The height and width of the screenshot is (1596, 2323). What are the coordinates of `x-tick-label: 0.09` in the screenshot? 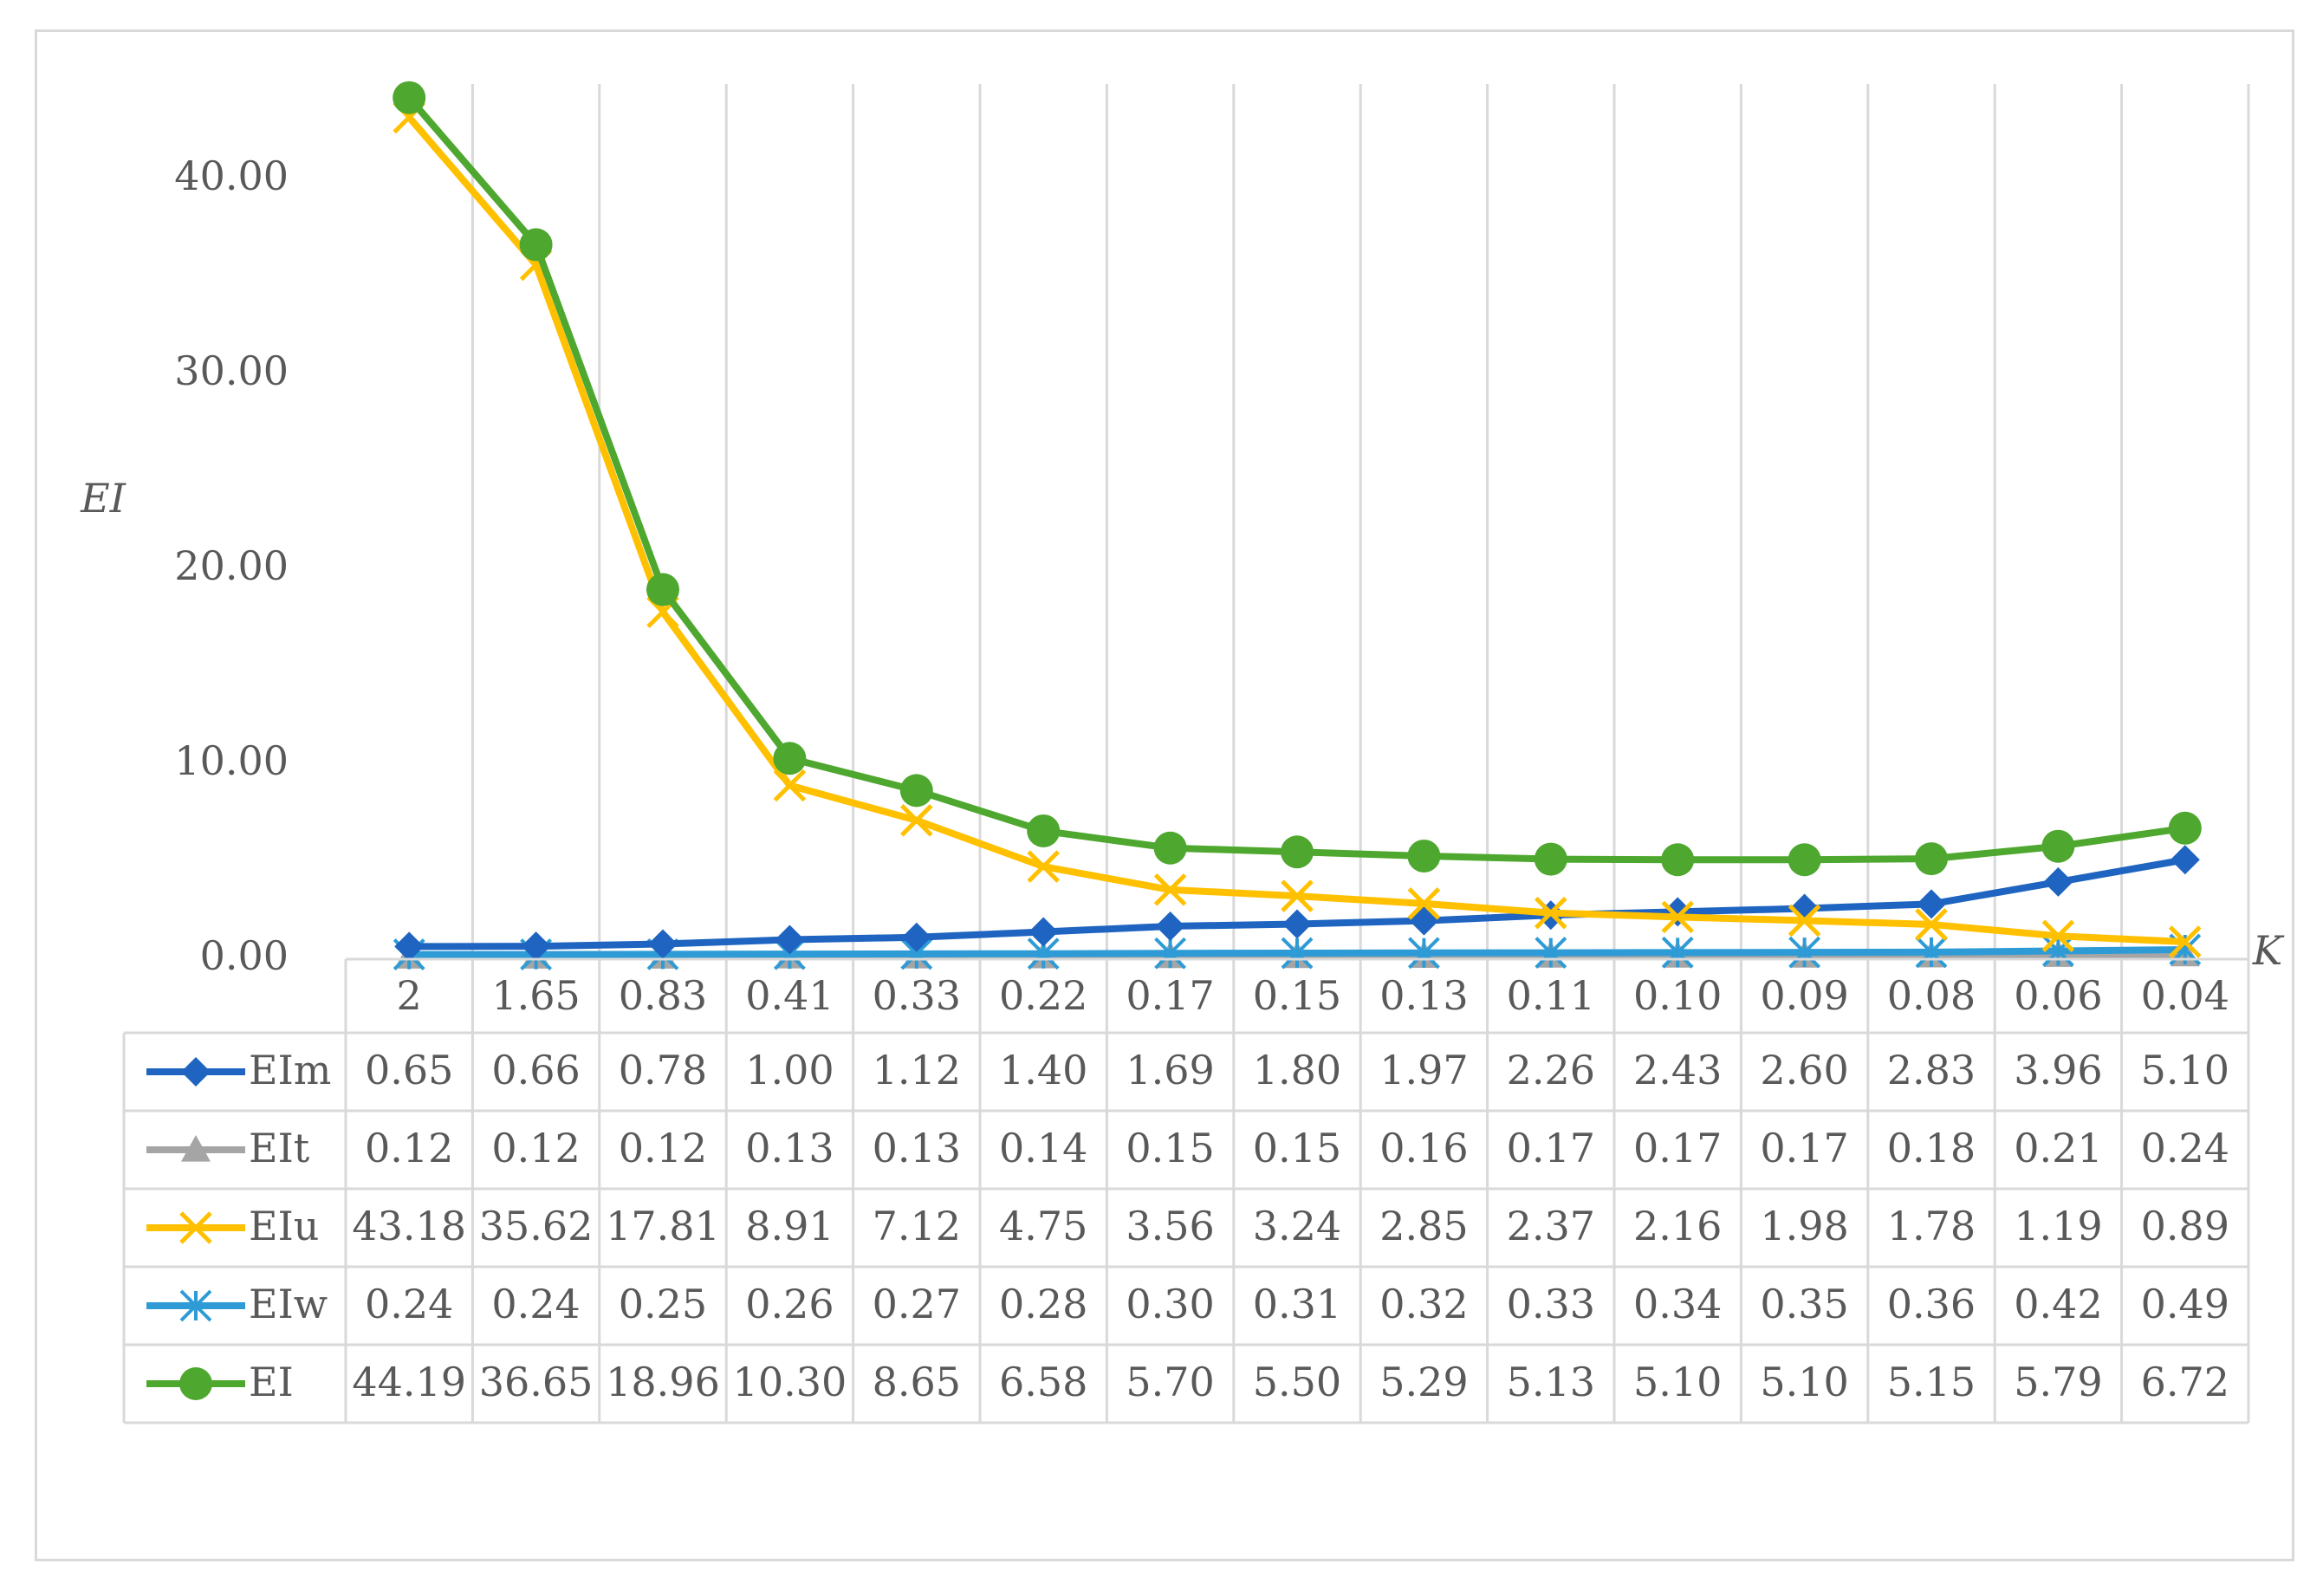 It's located at (1804, 995).